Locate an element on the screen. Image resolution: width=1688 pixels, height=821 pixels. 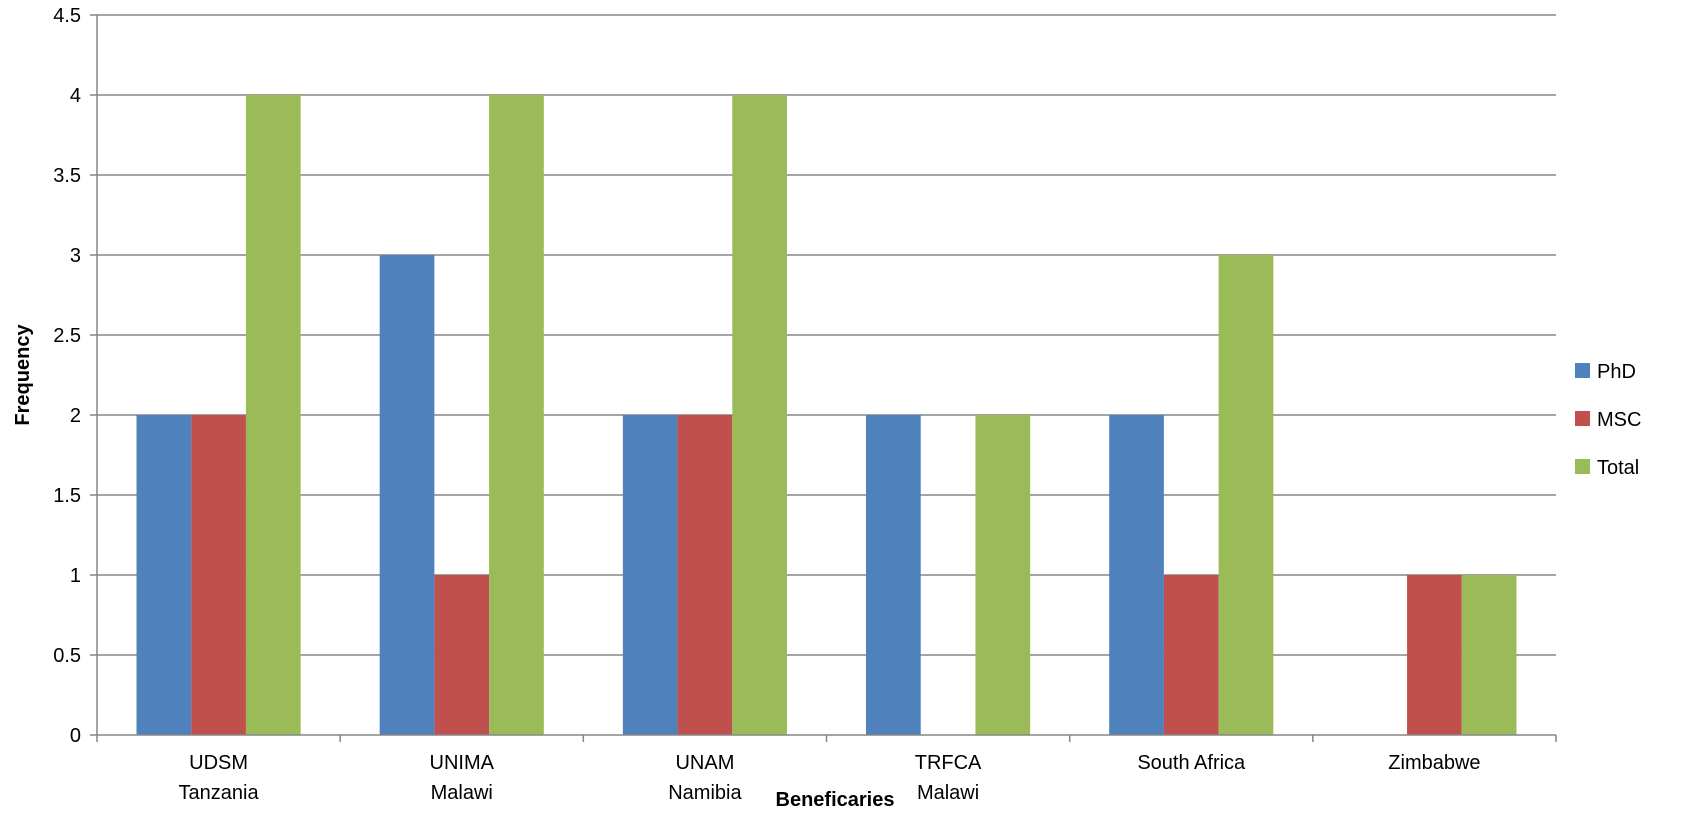
y-tick-label: 0 is located at coordinates (75, 736).